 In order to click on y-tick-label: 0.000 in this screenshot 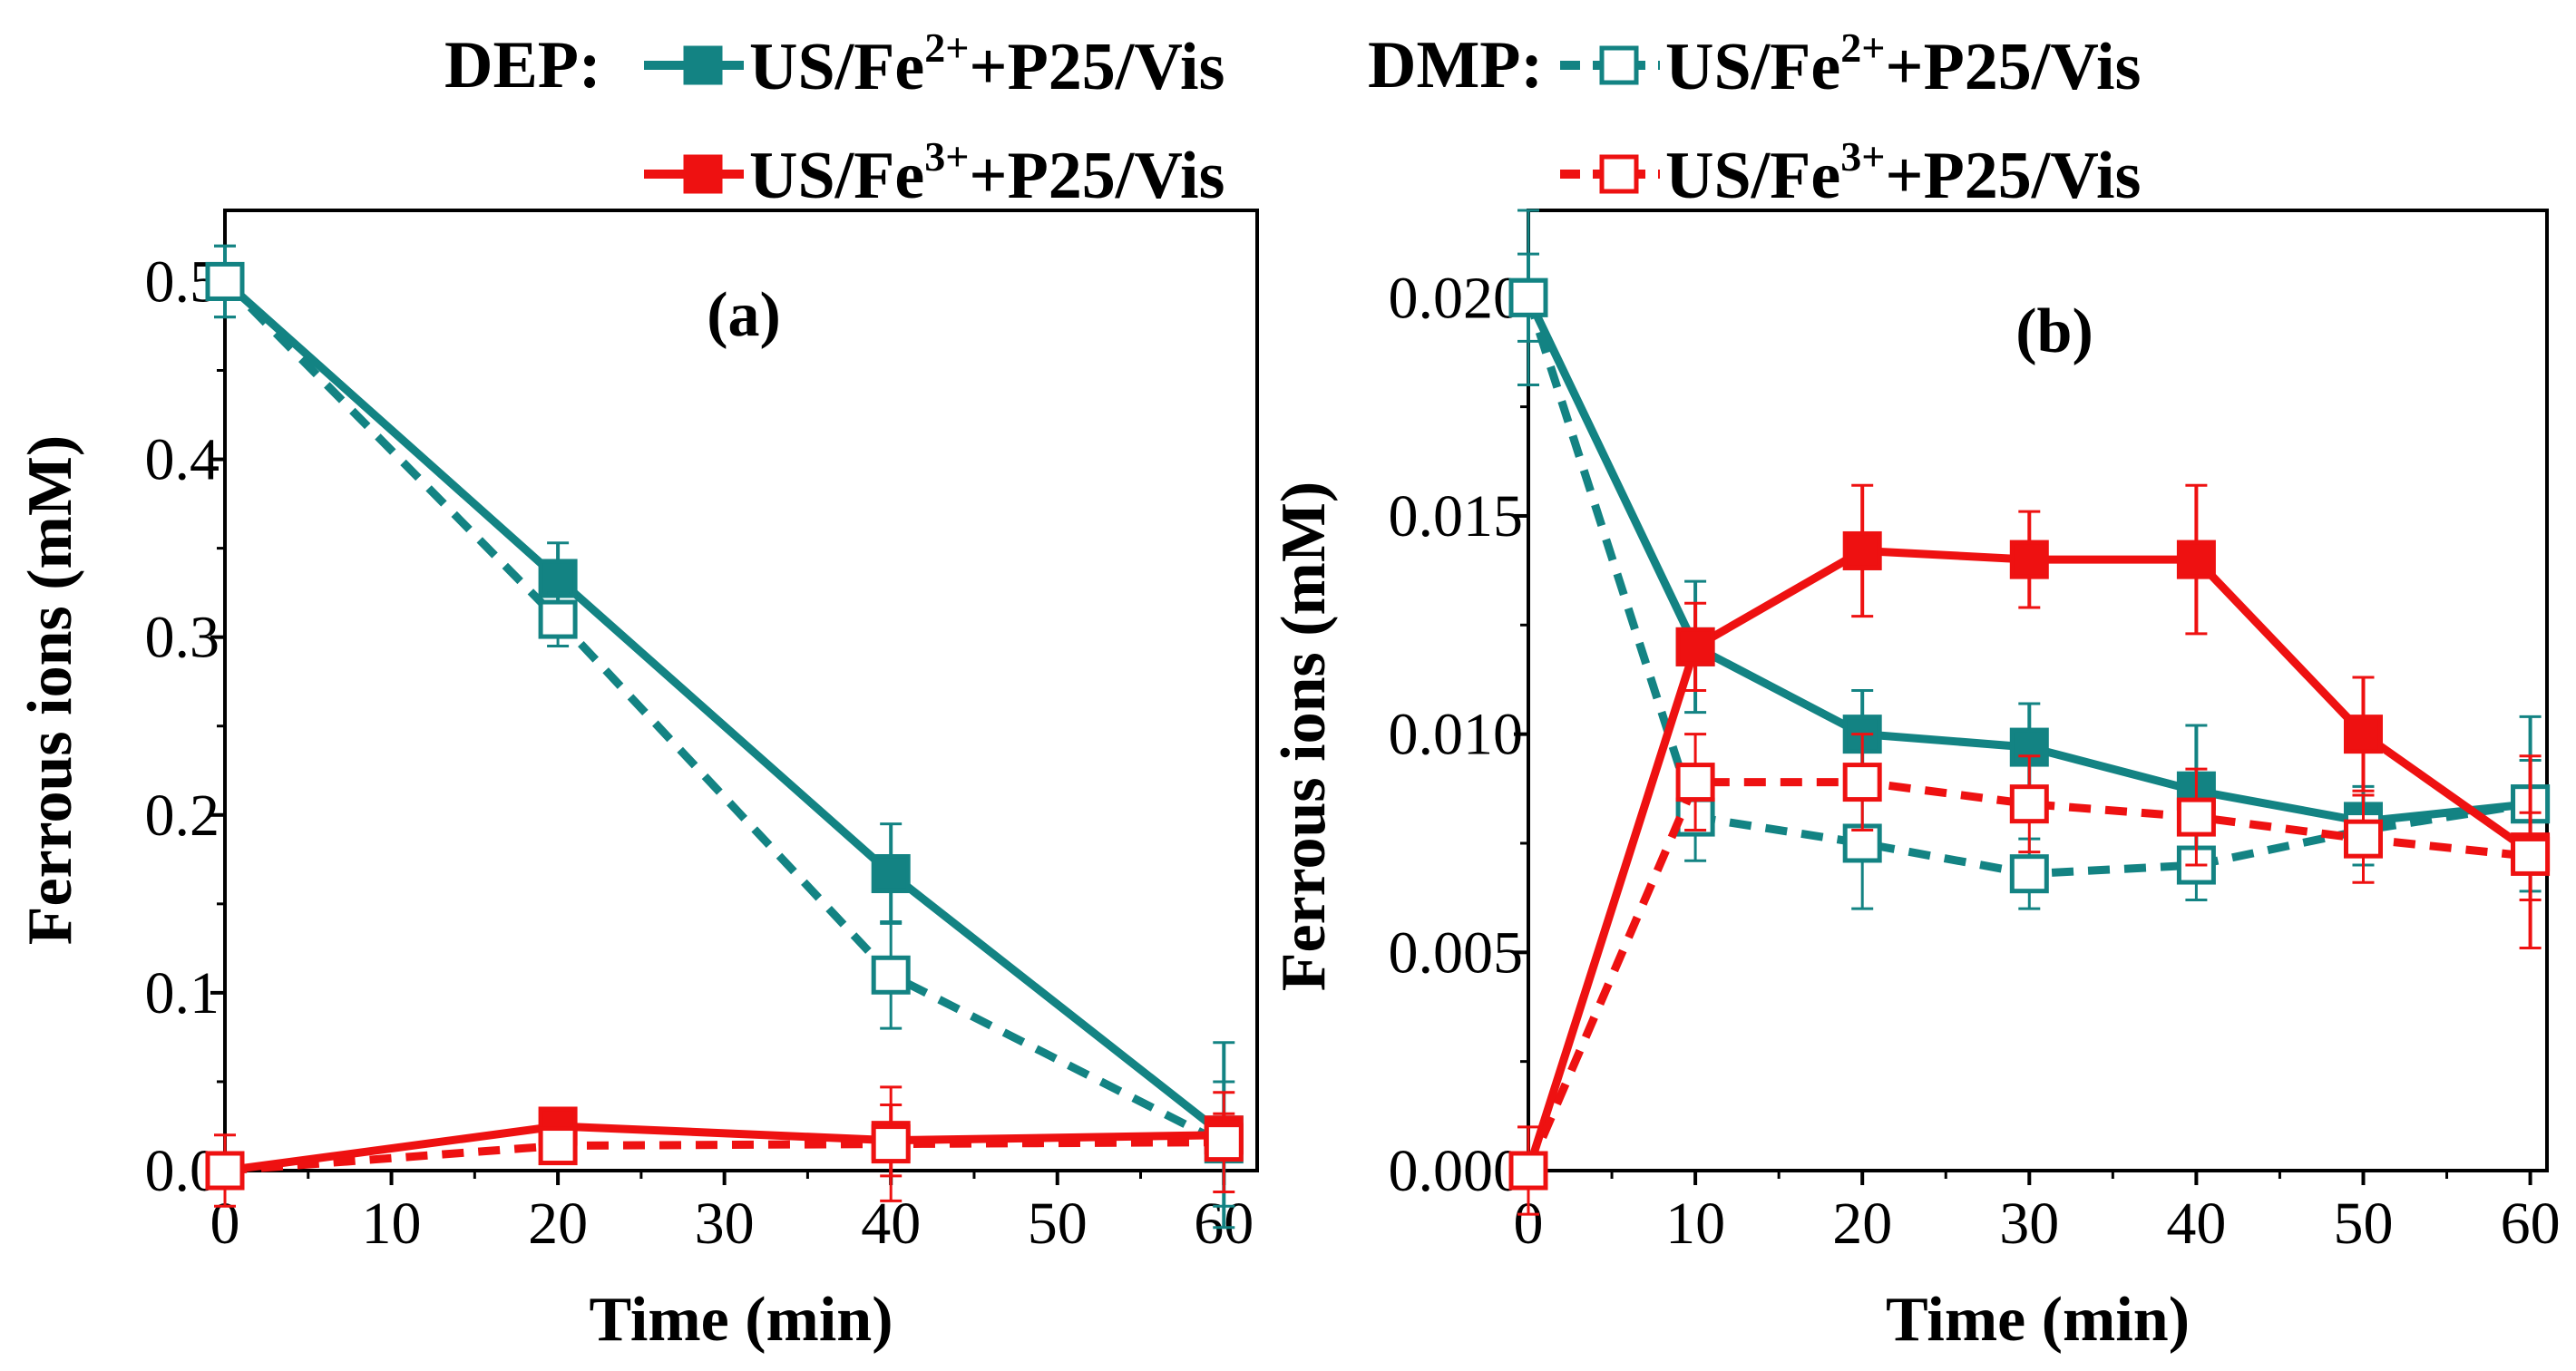, I will do `click(1456, 1171)`.